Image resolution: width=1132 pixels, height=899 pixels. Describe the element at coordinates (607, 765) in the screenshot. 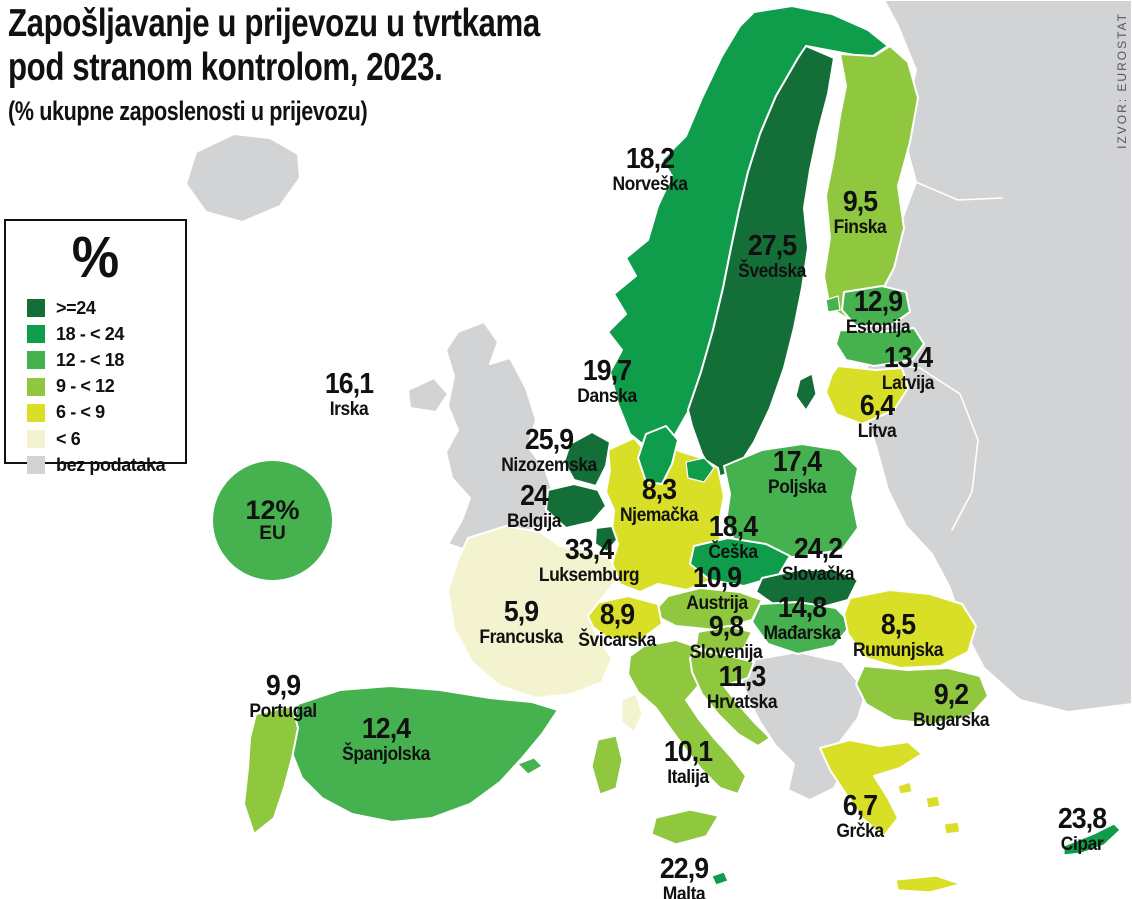

I see `country-shape-italija-sardinia` at that location.